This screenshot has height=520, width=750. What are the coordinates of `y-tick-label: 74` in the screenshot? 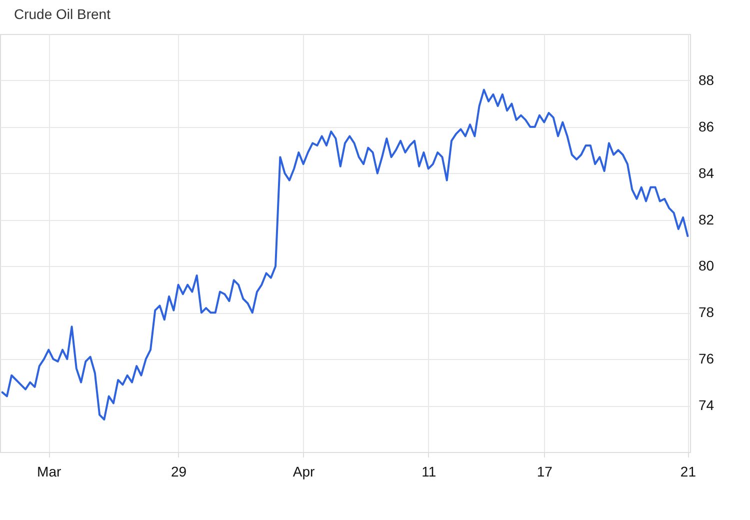 It's located at (706, 405).